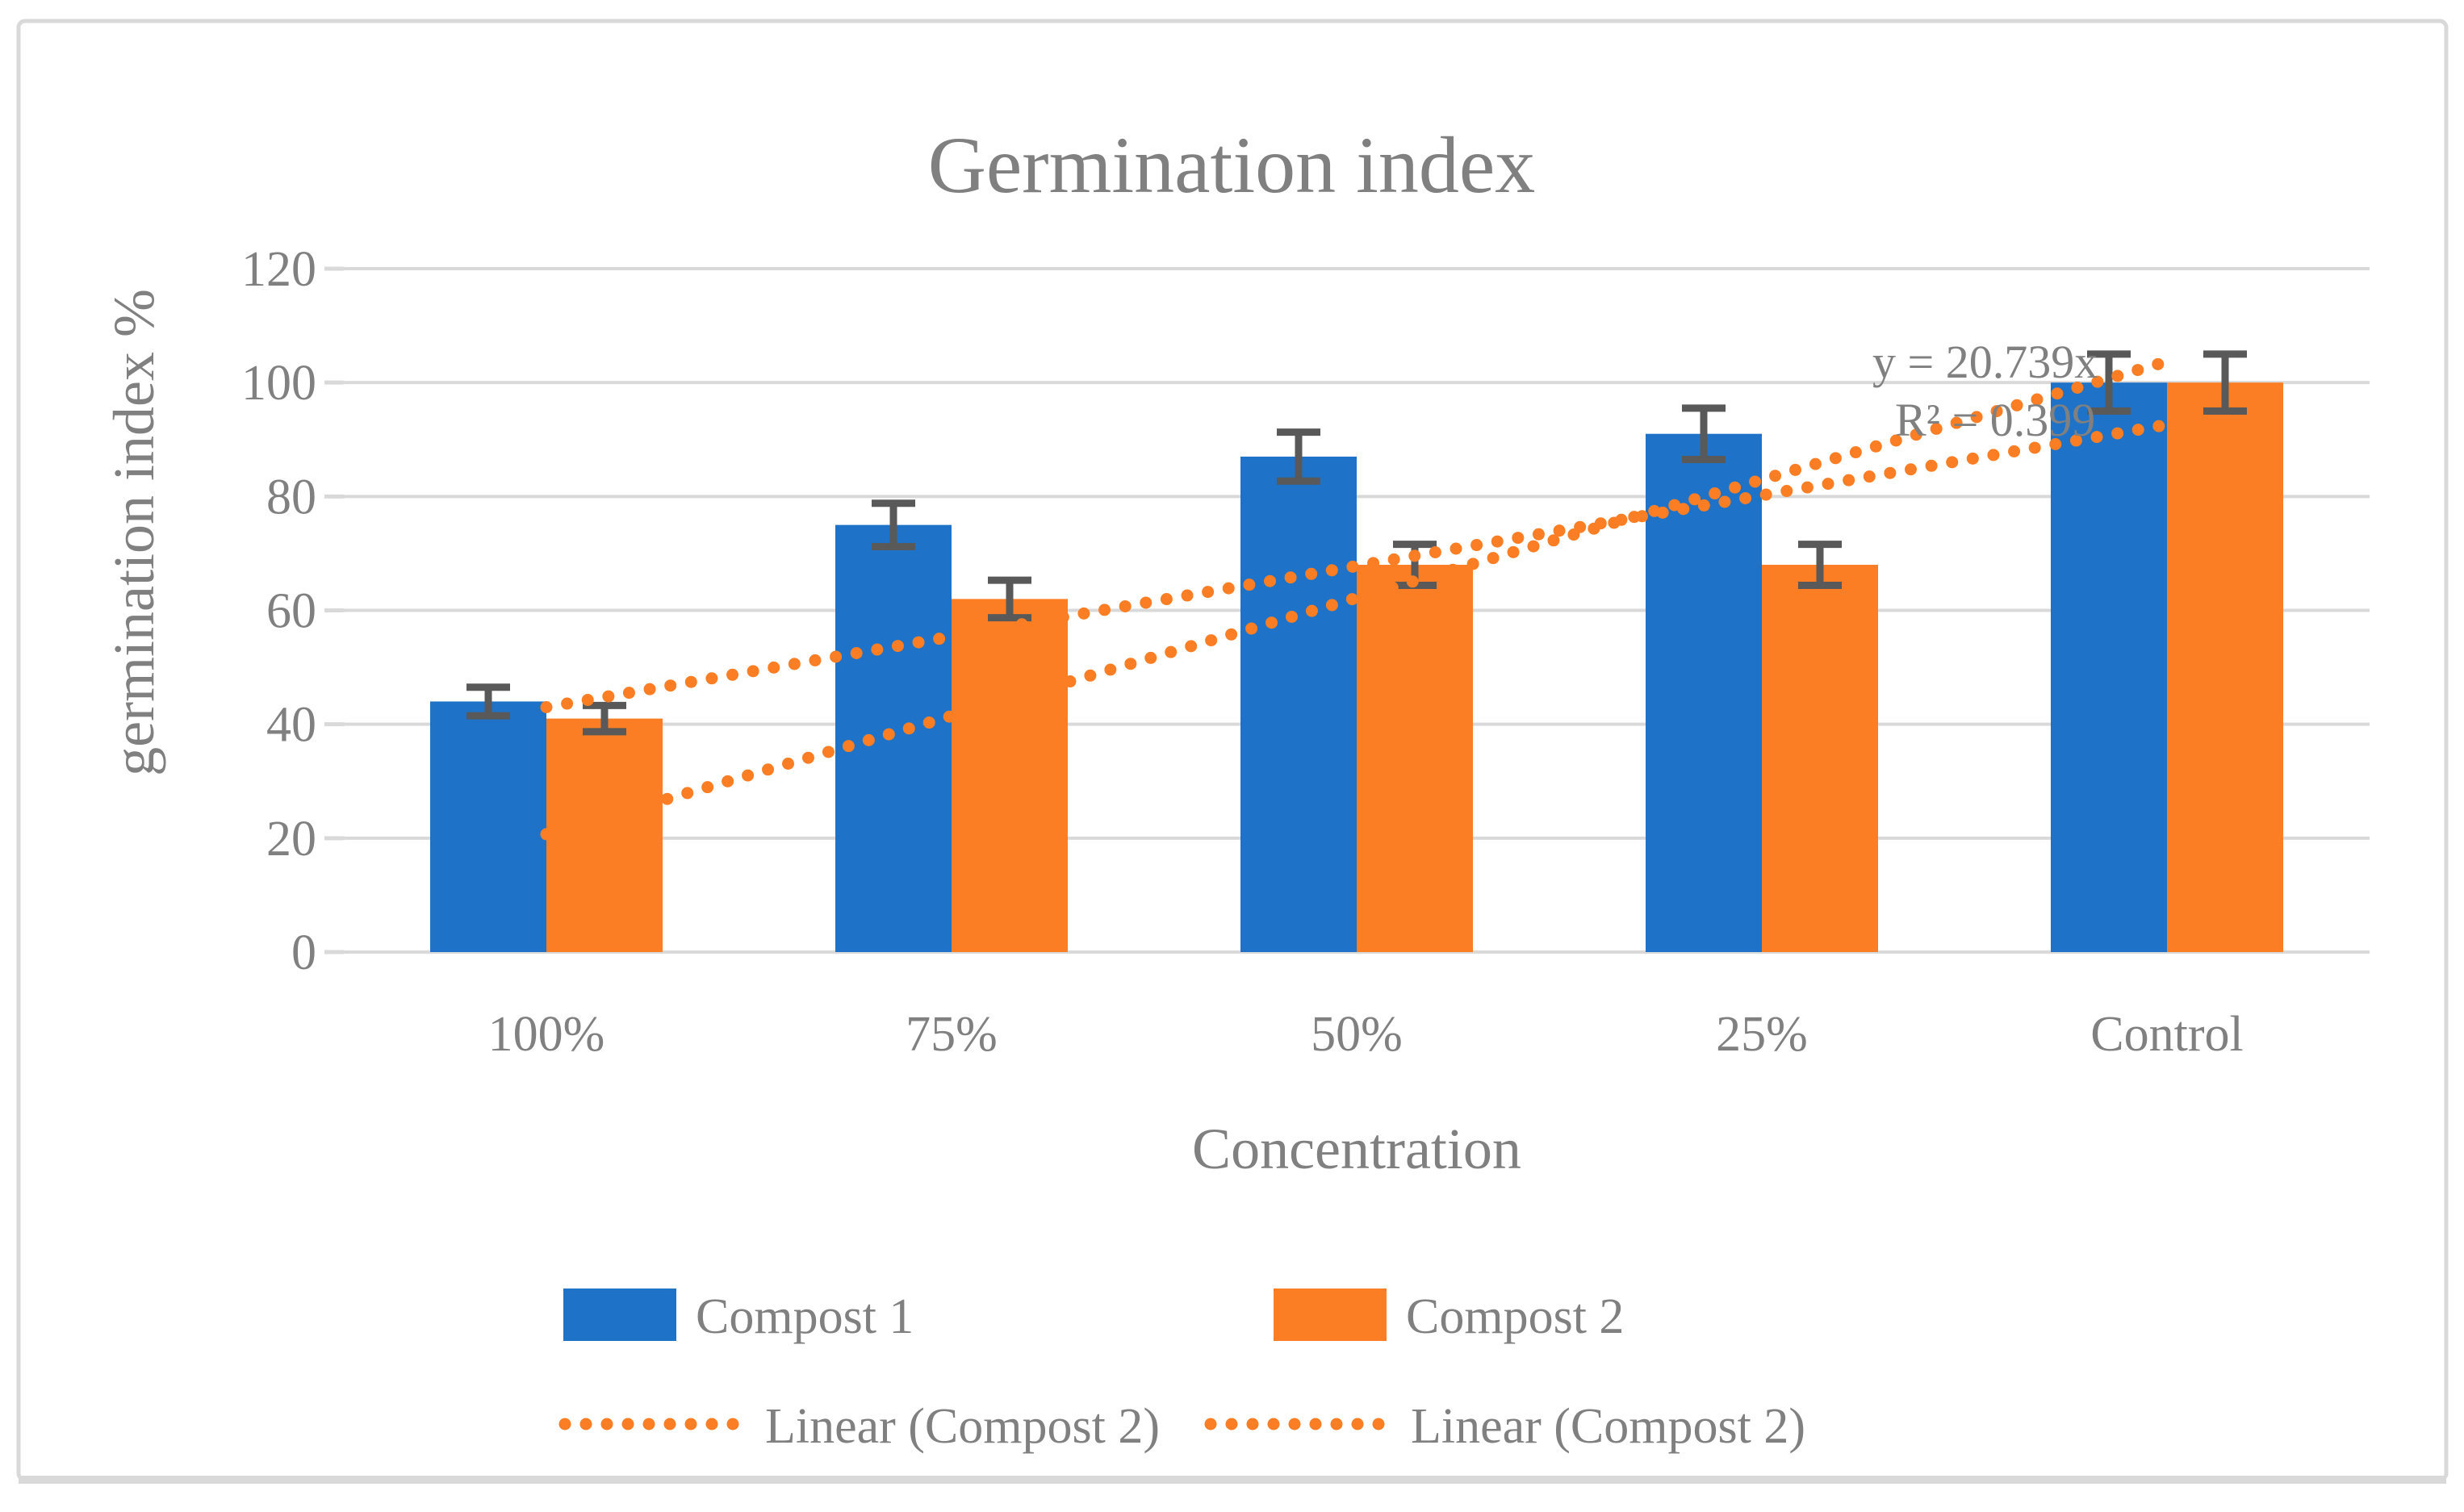  What do you see at coordinates (1298, 704) in the screenshot?
I see `bar-Compost 1-50%` at bounding box center [1298, 704].